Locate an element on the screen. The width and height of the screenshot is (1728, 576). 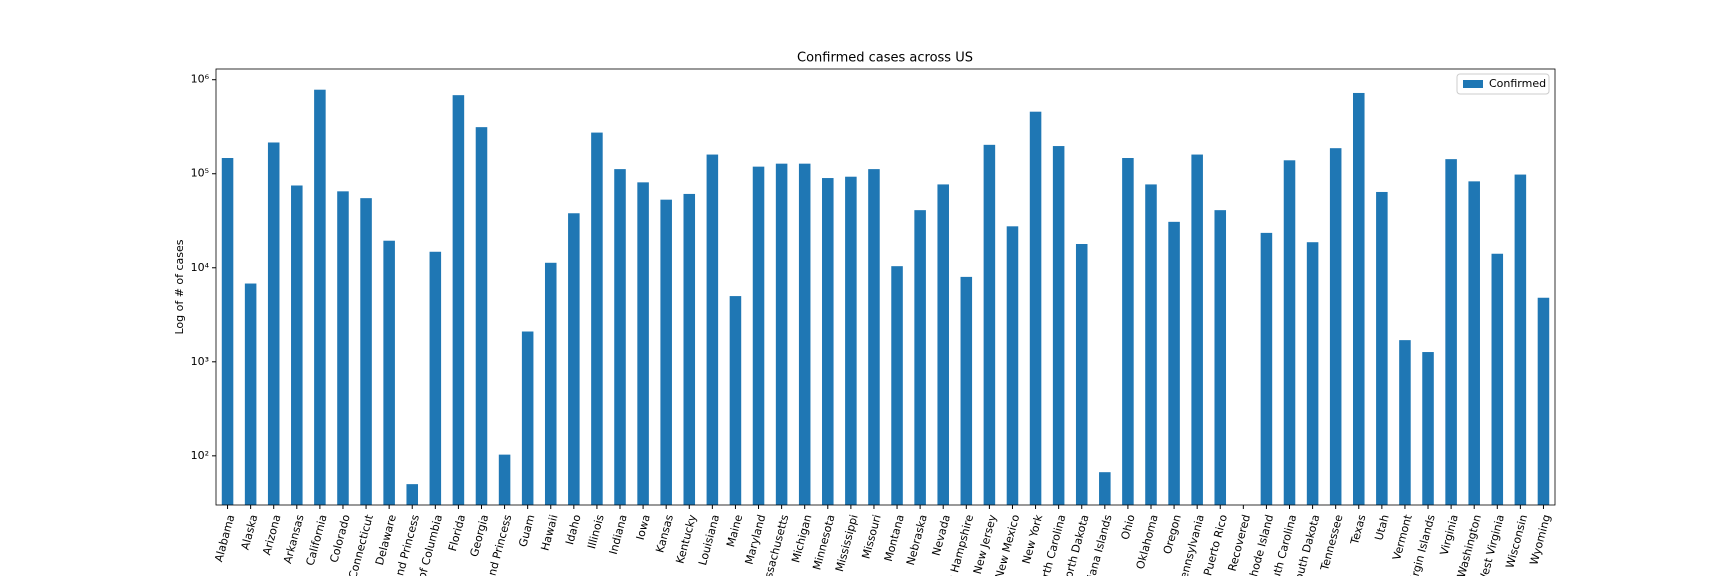
x-tick-label: Minnesota is located at coordinates (823, 542).